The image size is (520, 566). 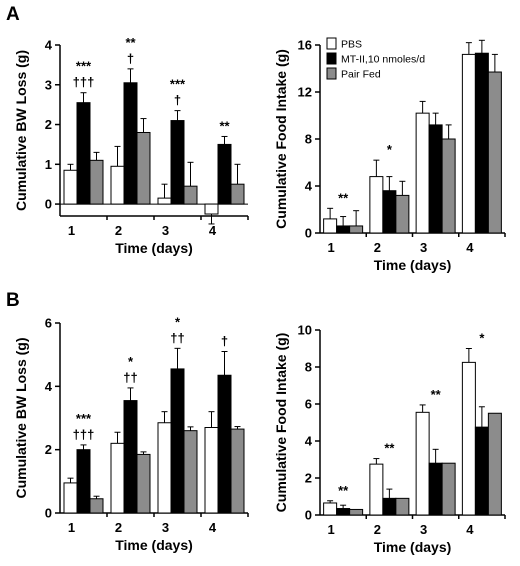 What do you see at coordinates (305, 45) in the screenshot?
I see `y-tick-label: 16` at bounding box center [305, 45].